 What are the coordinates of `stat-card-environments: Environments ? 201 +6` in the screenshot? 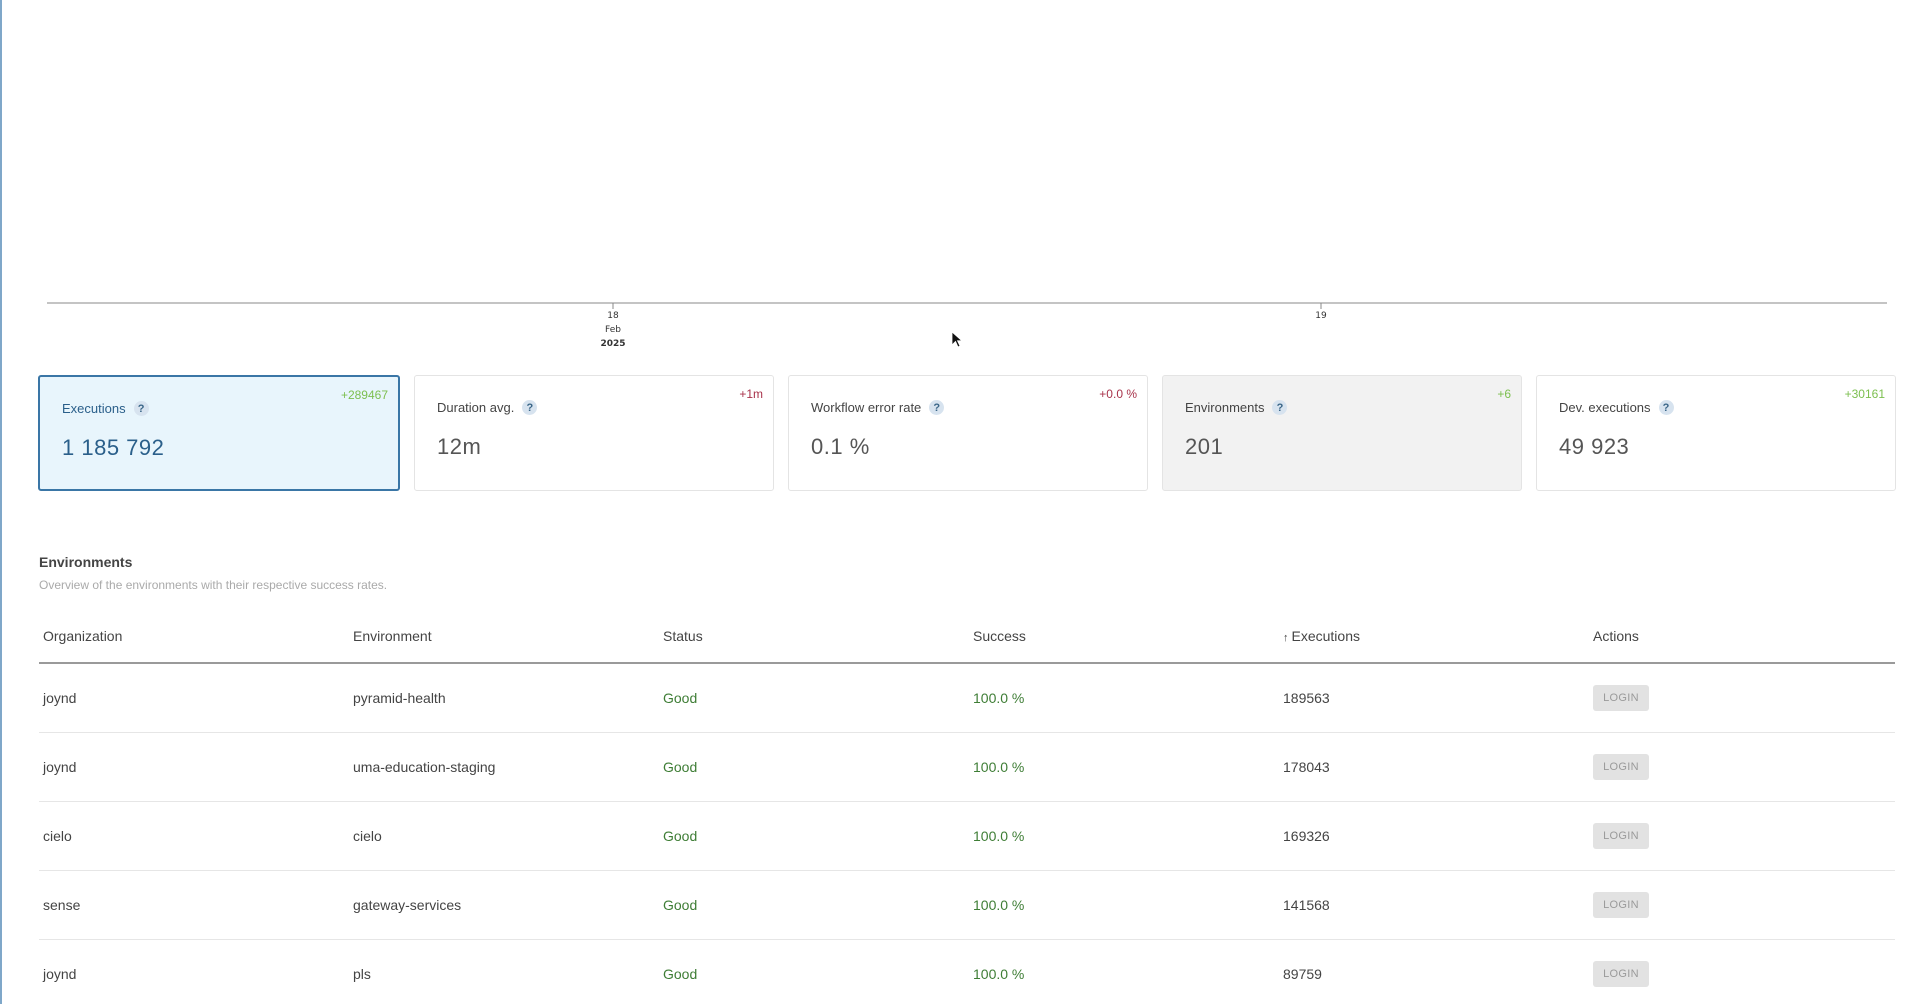 It's located at (1342, 433).